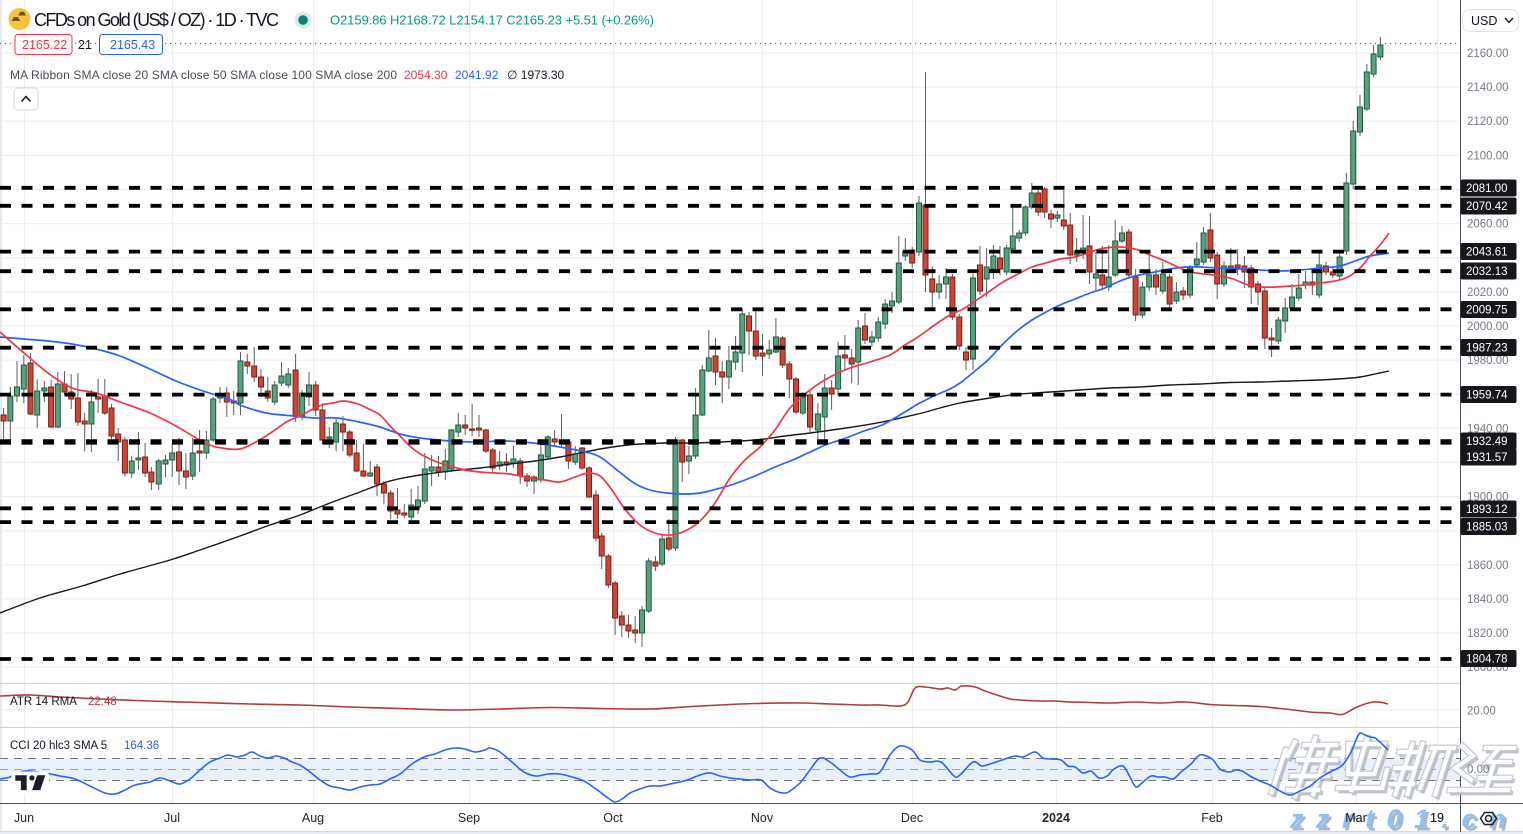 The image size is (1523, 834). What do you see at coordinates (477, 75) in the screenshot?
I see `svg-text: 2041.92` at bounding box center [477, 75].